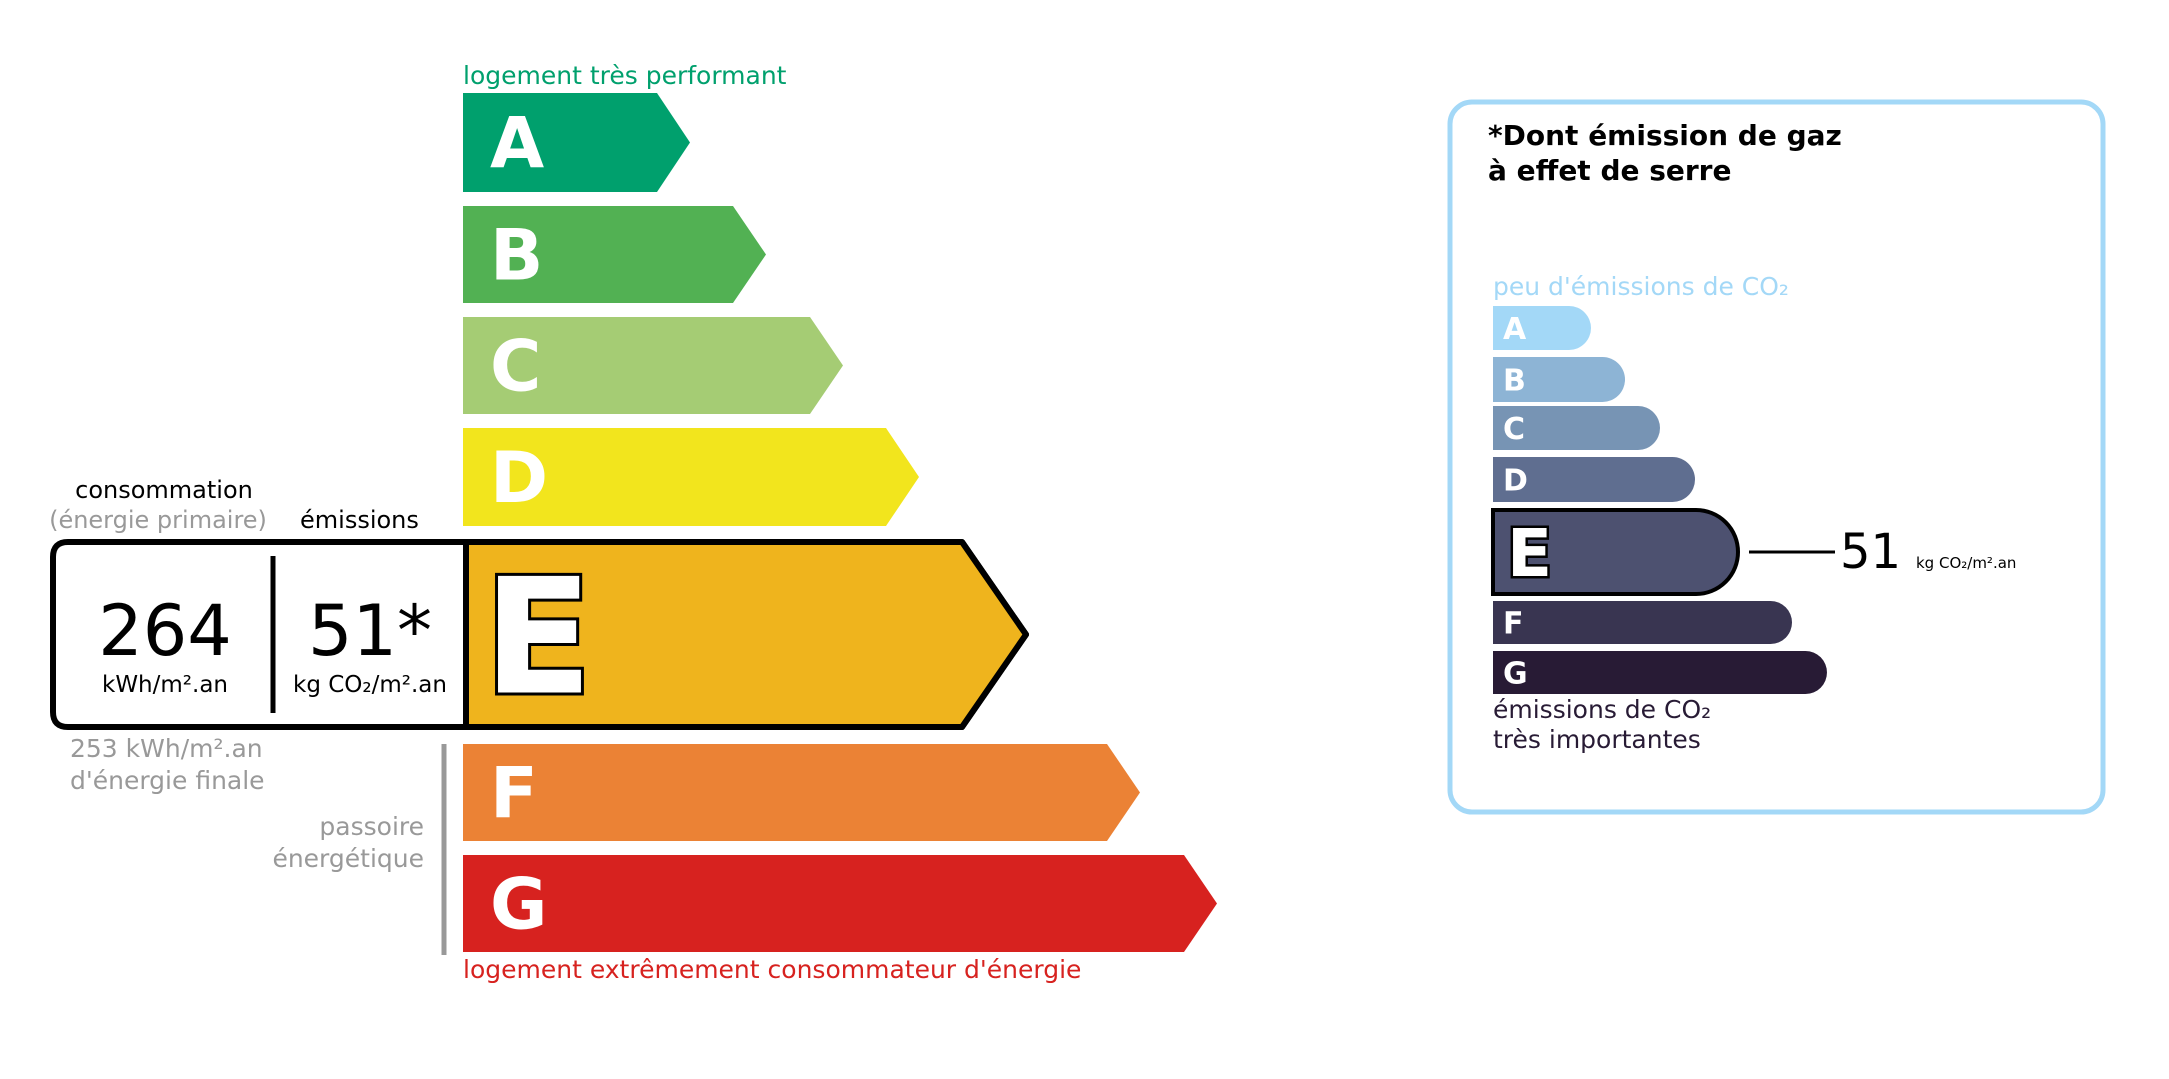  Describe the element at coordinates (1642, 622) in the screenshot. I see `ges-bar-f` at that location.